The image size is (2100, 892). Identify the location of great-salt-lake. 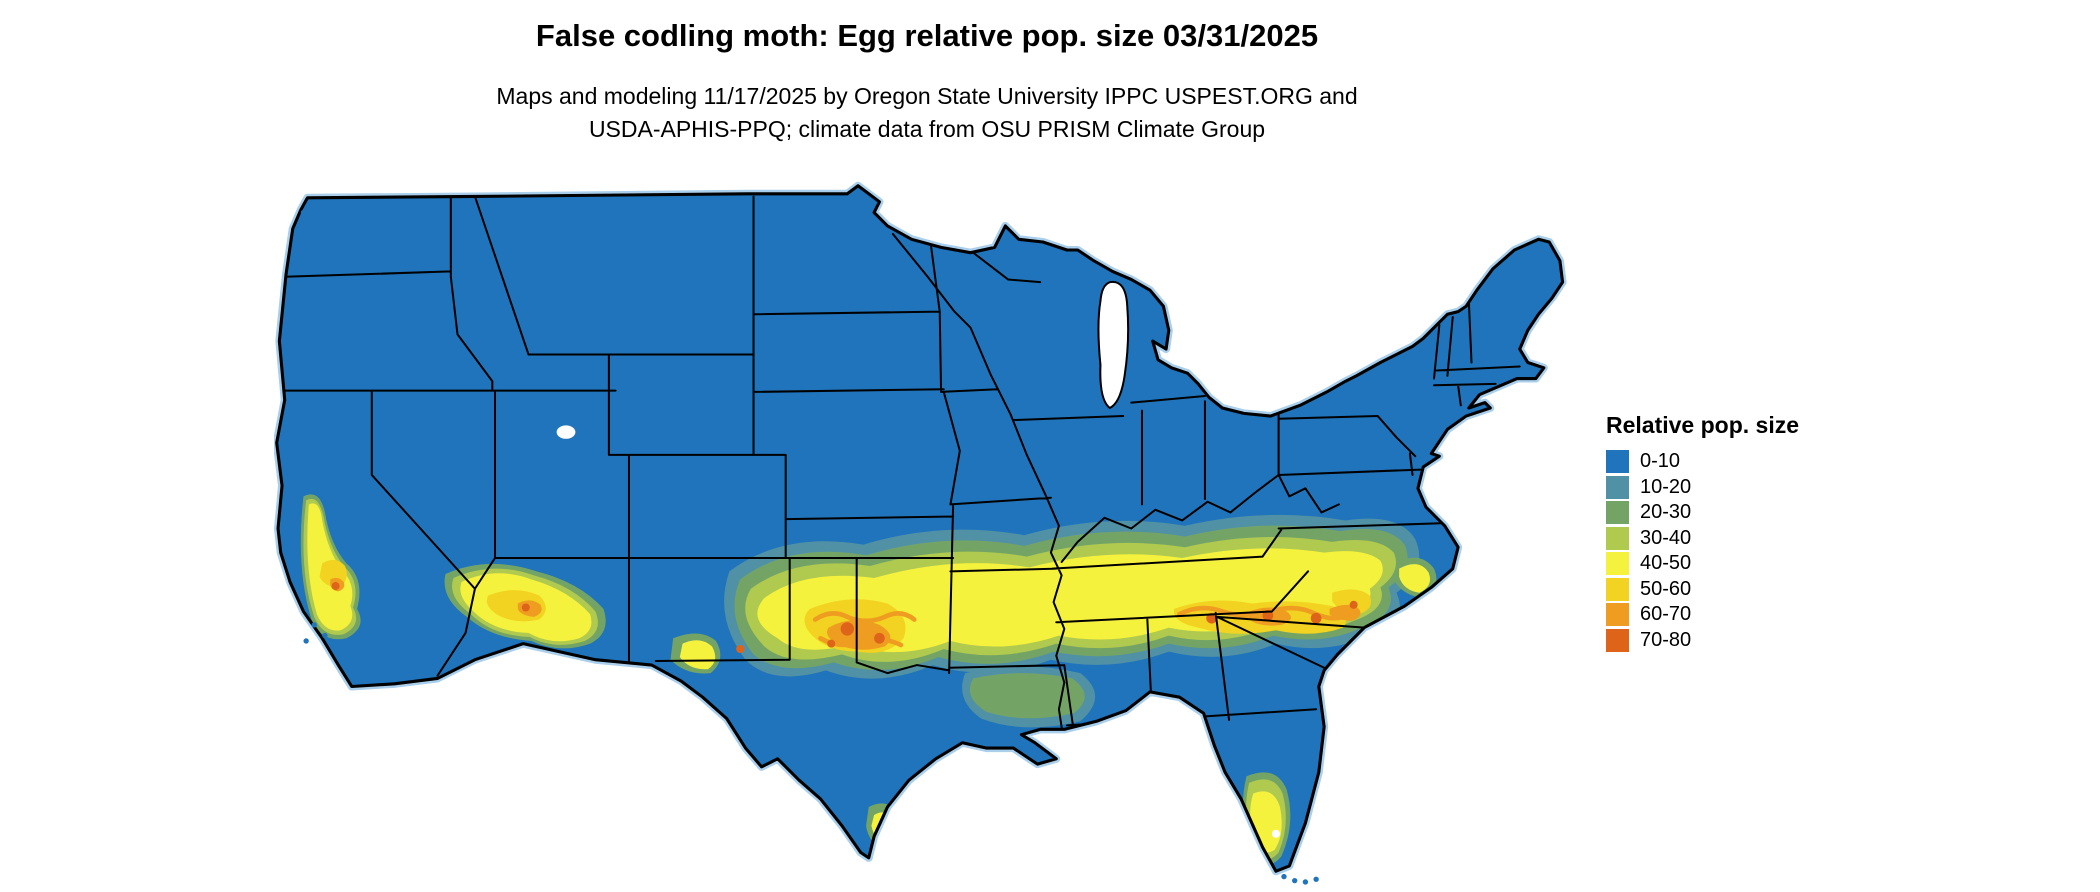
(566, 432).